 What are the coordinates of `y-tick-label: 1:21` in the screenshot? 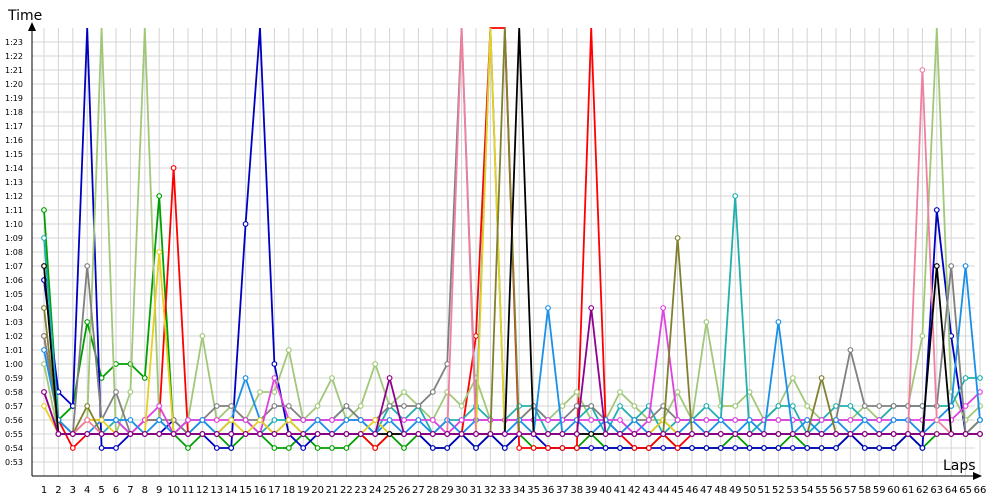 It's located at (14, 70).